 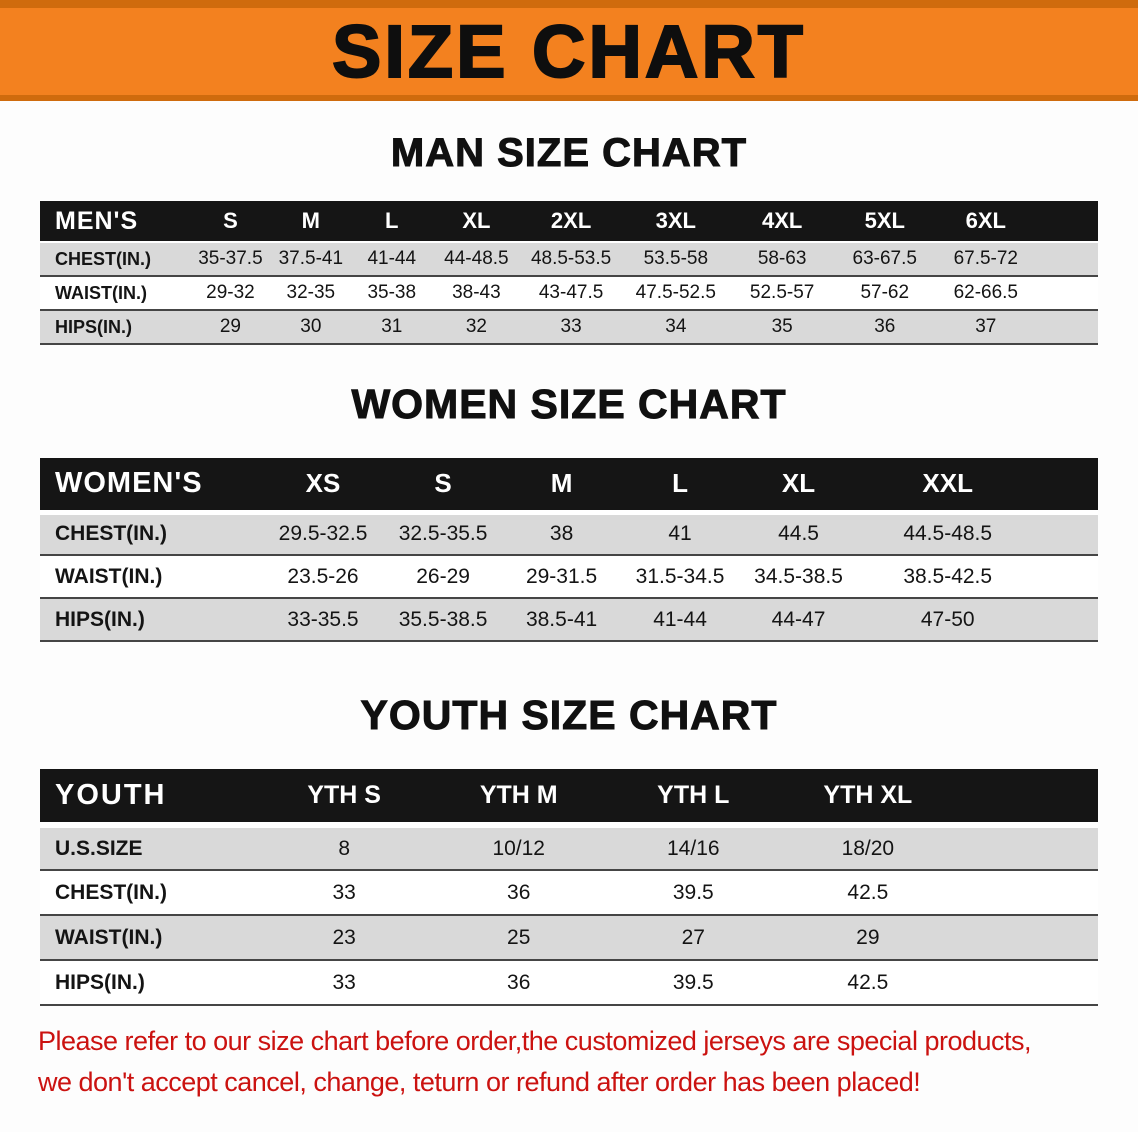 I want to click on women-table-header-row: WOMEN'S XS S M L XL XXL, so click(x=569, y=485).